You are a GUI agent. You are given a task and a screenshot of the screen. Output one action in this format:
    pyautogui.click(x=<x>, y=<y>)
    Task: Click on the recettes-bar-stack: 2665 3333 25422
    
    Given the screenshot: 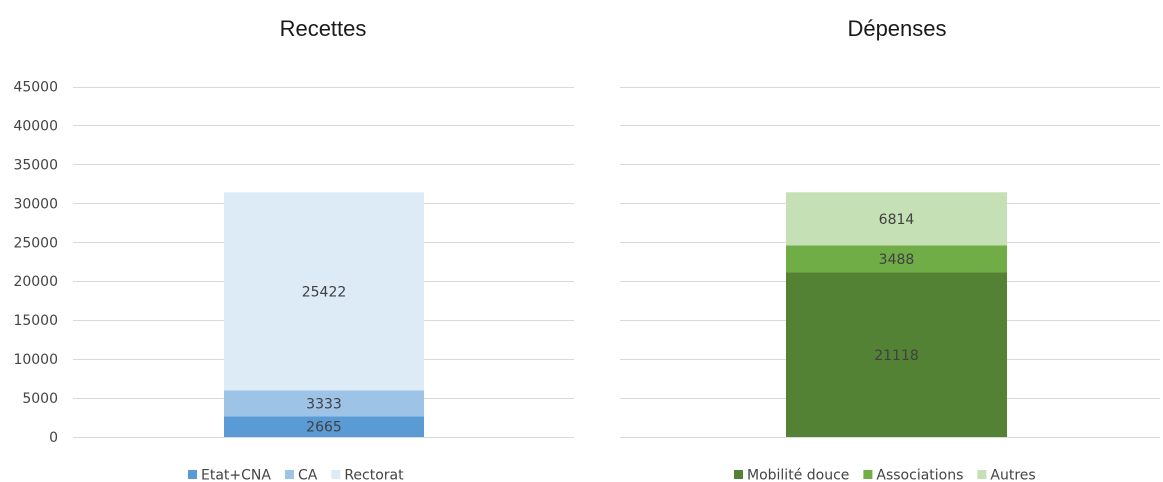 What is the action you would take?
    pyautogui.click(x=324, y=314)
    